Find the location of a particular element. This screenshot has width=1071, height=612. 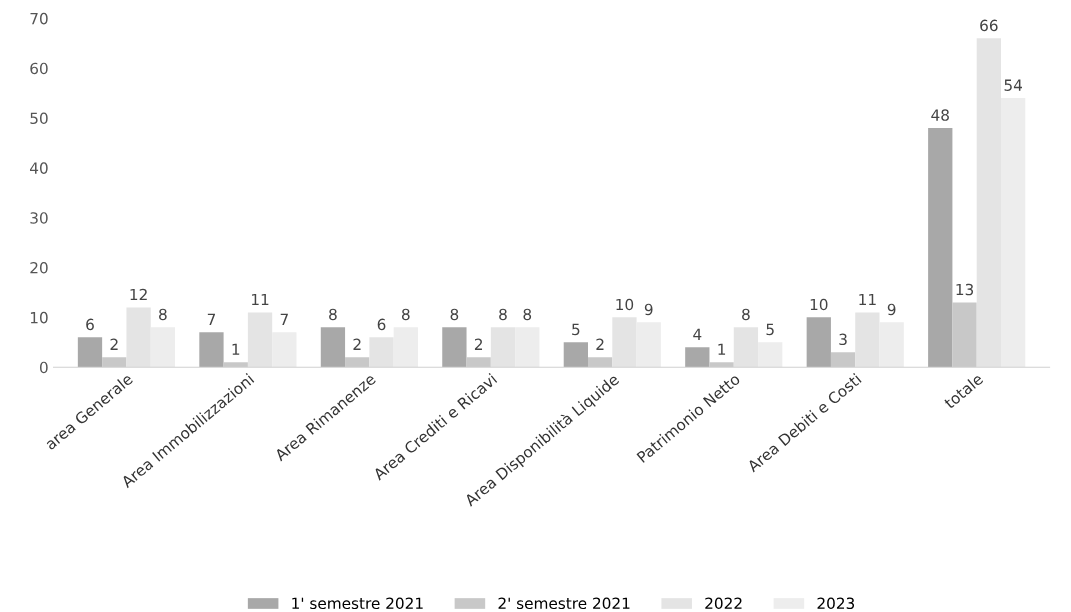

y-tick-label: 20 is located at coordinates (39, 268).